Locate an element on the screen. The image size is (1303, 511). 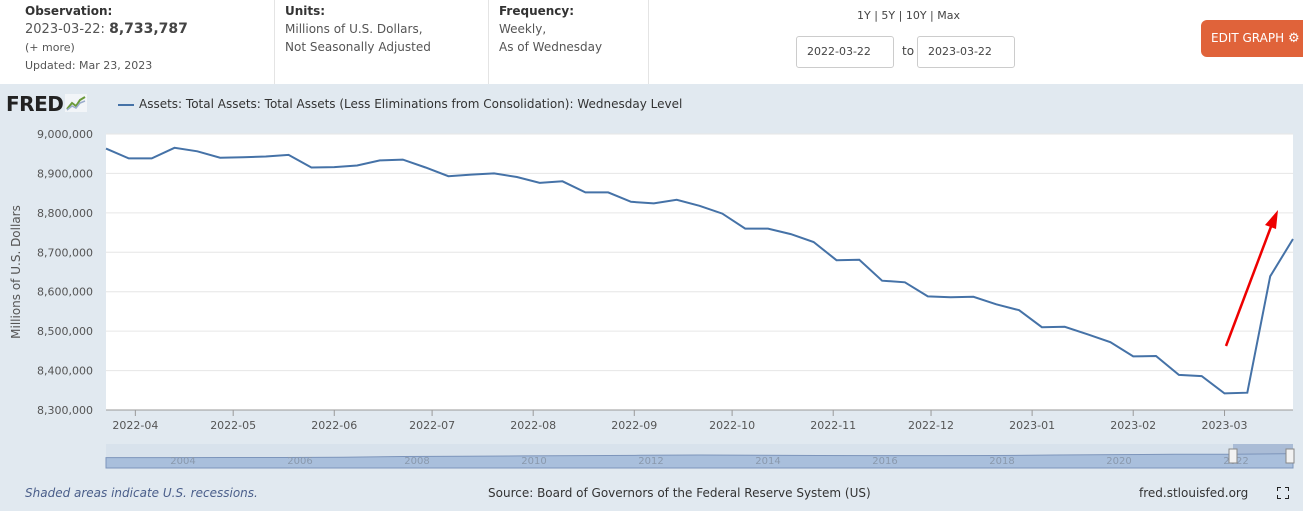
fred-logo-text: FRED is located at coordinates (35, 104).